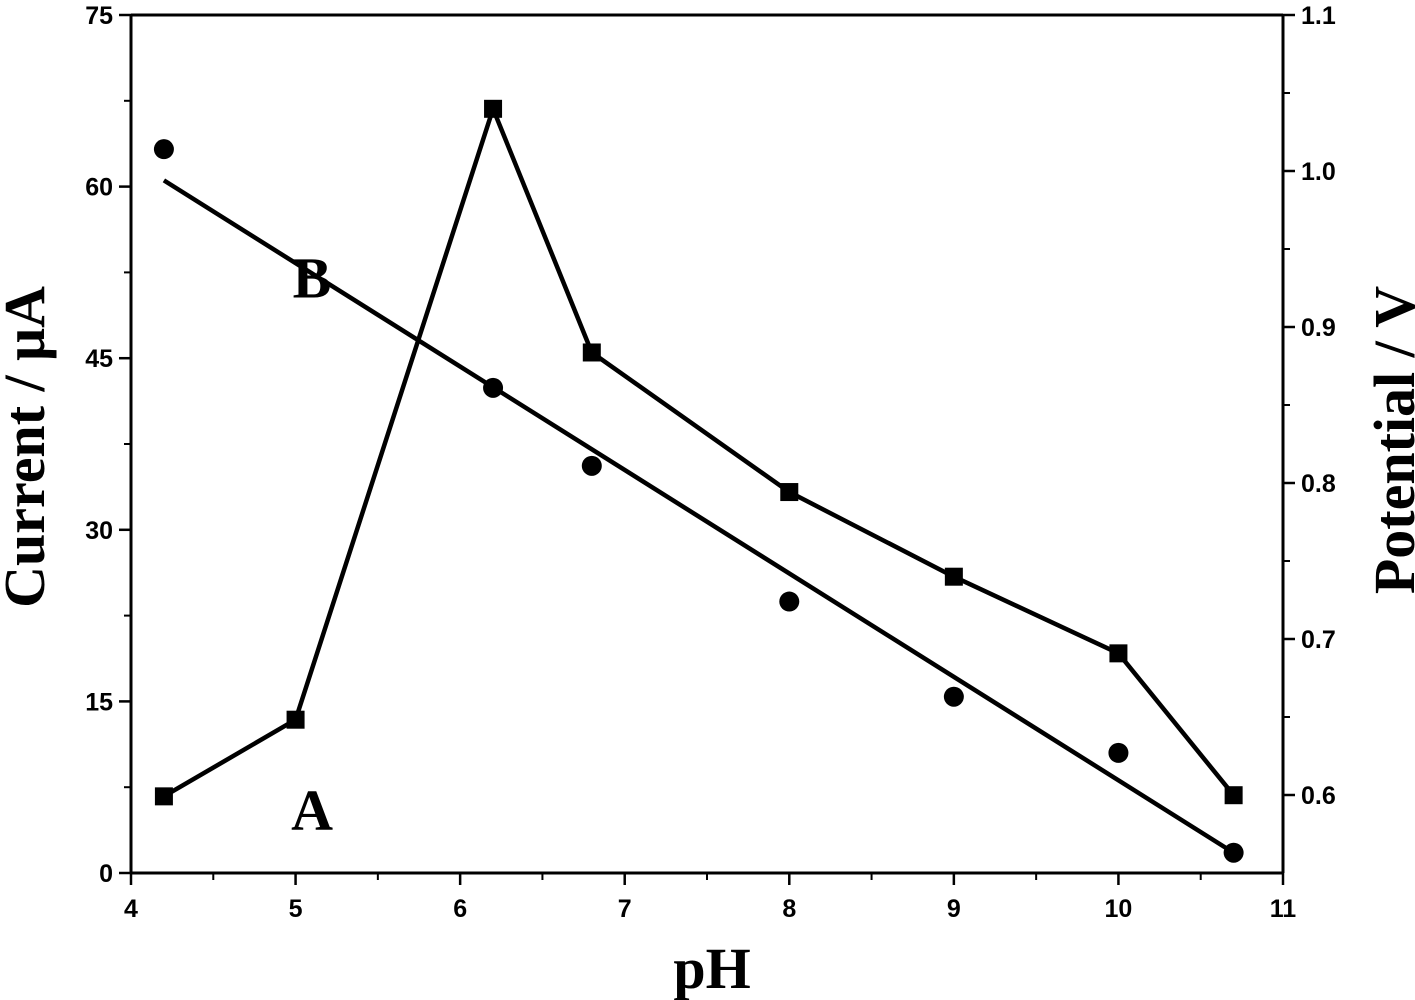 Image resolution: width=1415 pixels, height=1000 pixels. What do you see at coordinates (99, 531) in the screenshot?
I see `y-tick-label-left: 30` at bounding box center [99, 531].